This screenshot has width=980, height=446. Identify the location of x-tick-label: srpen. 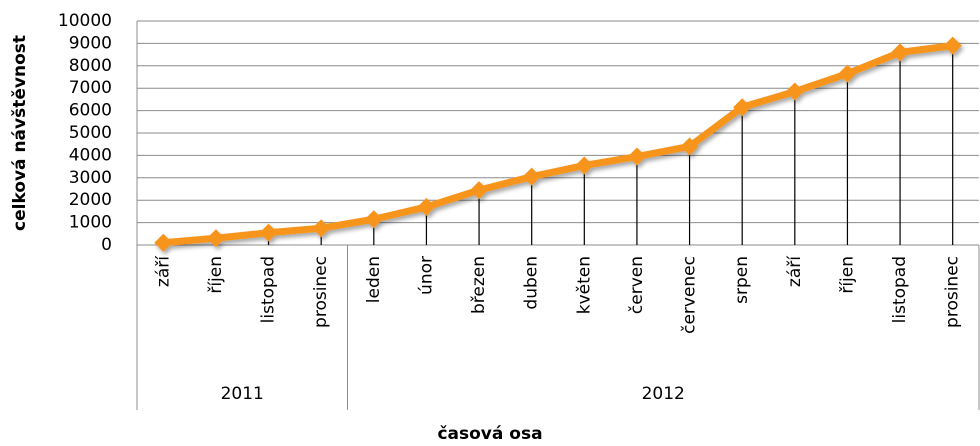
(742, 280).